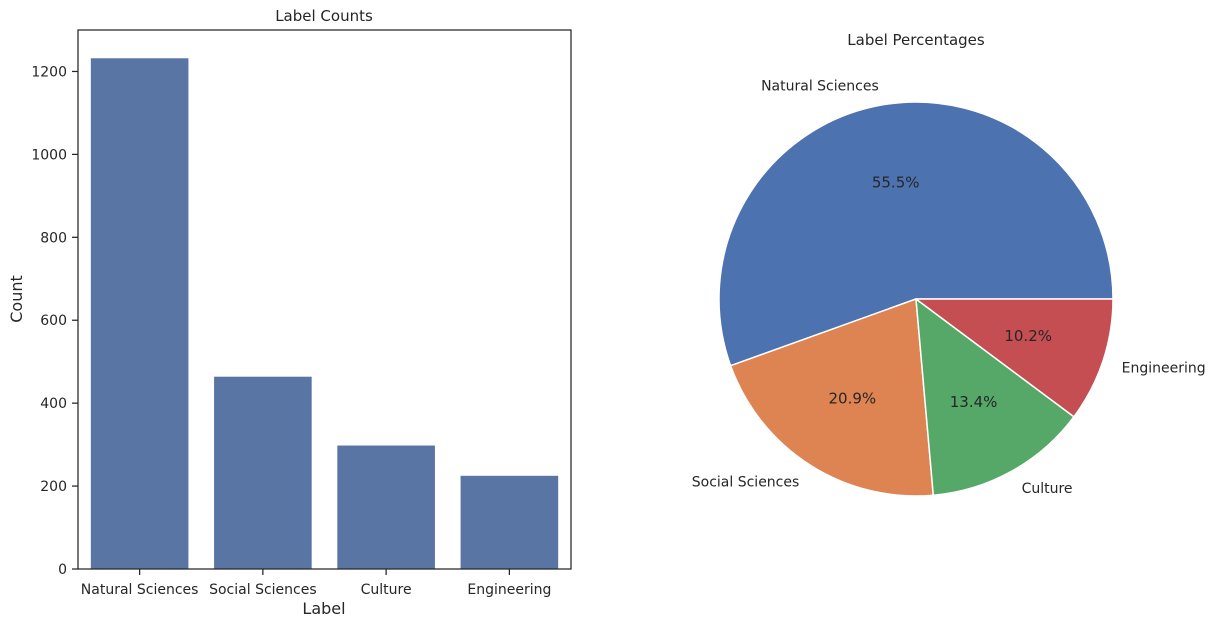  I want to click on x-tick-label: Engineering, so click(509, 590).